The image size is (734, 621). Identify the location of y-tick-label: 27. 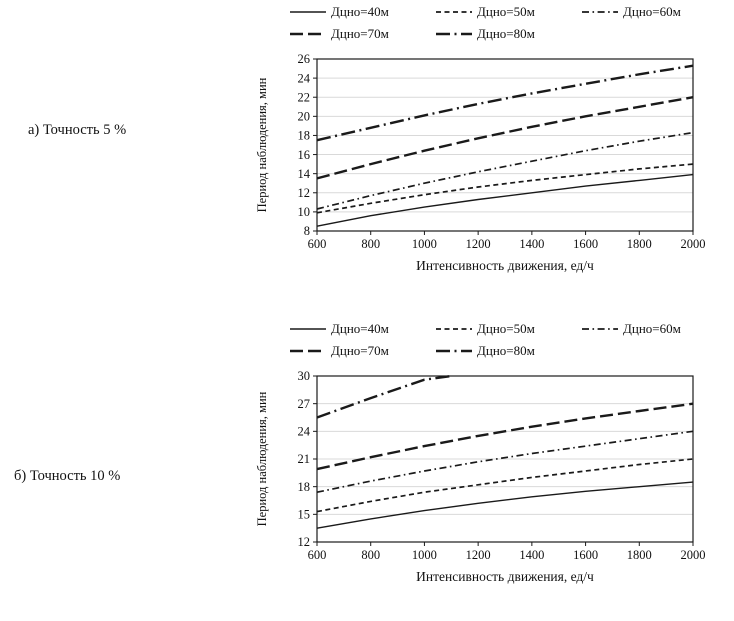
(304, 404).